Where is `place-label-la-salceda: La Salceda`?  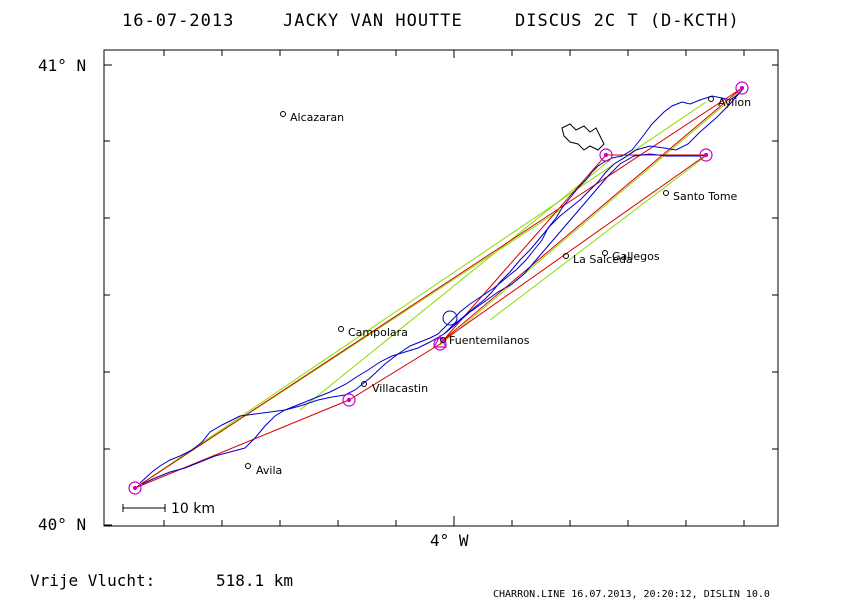
place-label-la-salceda: La Salceda is located at coordinates (603, 259).